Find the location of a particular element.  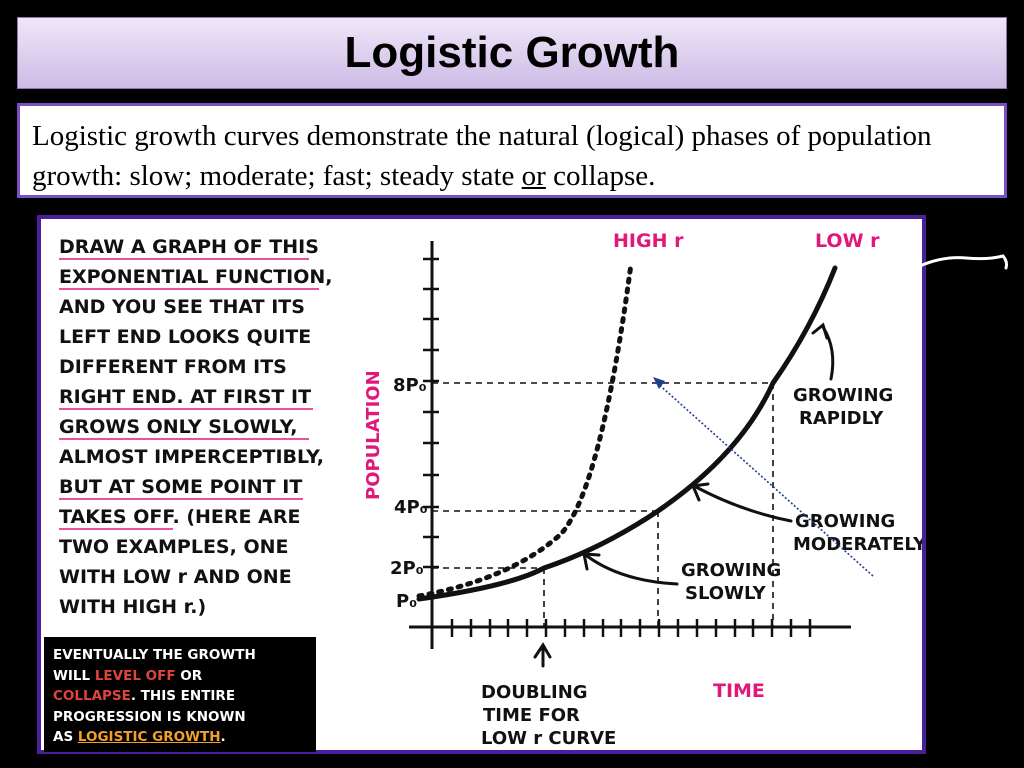

annotation-arrows is located at coordinates (684, 495).